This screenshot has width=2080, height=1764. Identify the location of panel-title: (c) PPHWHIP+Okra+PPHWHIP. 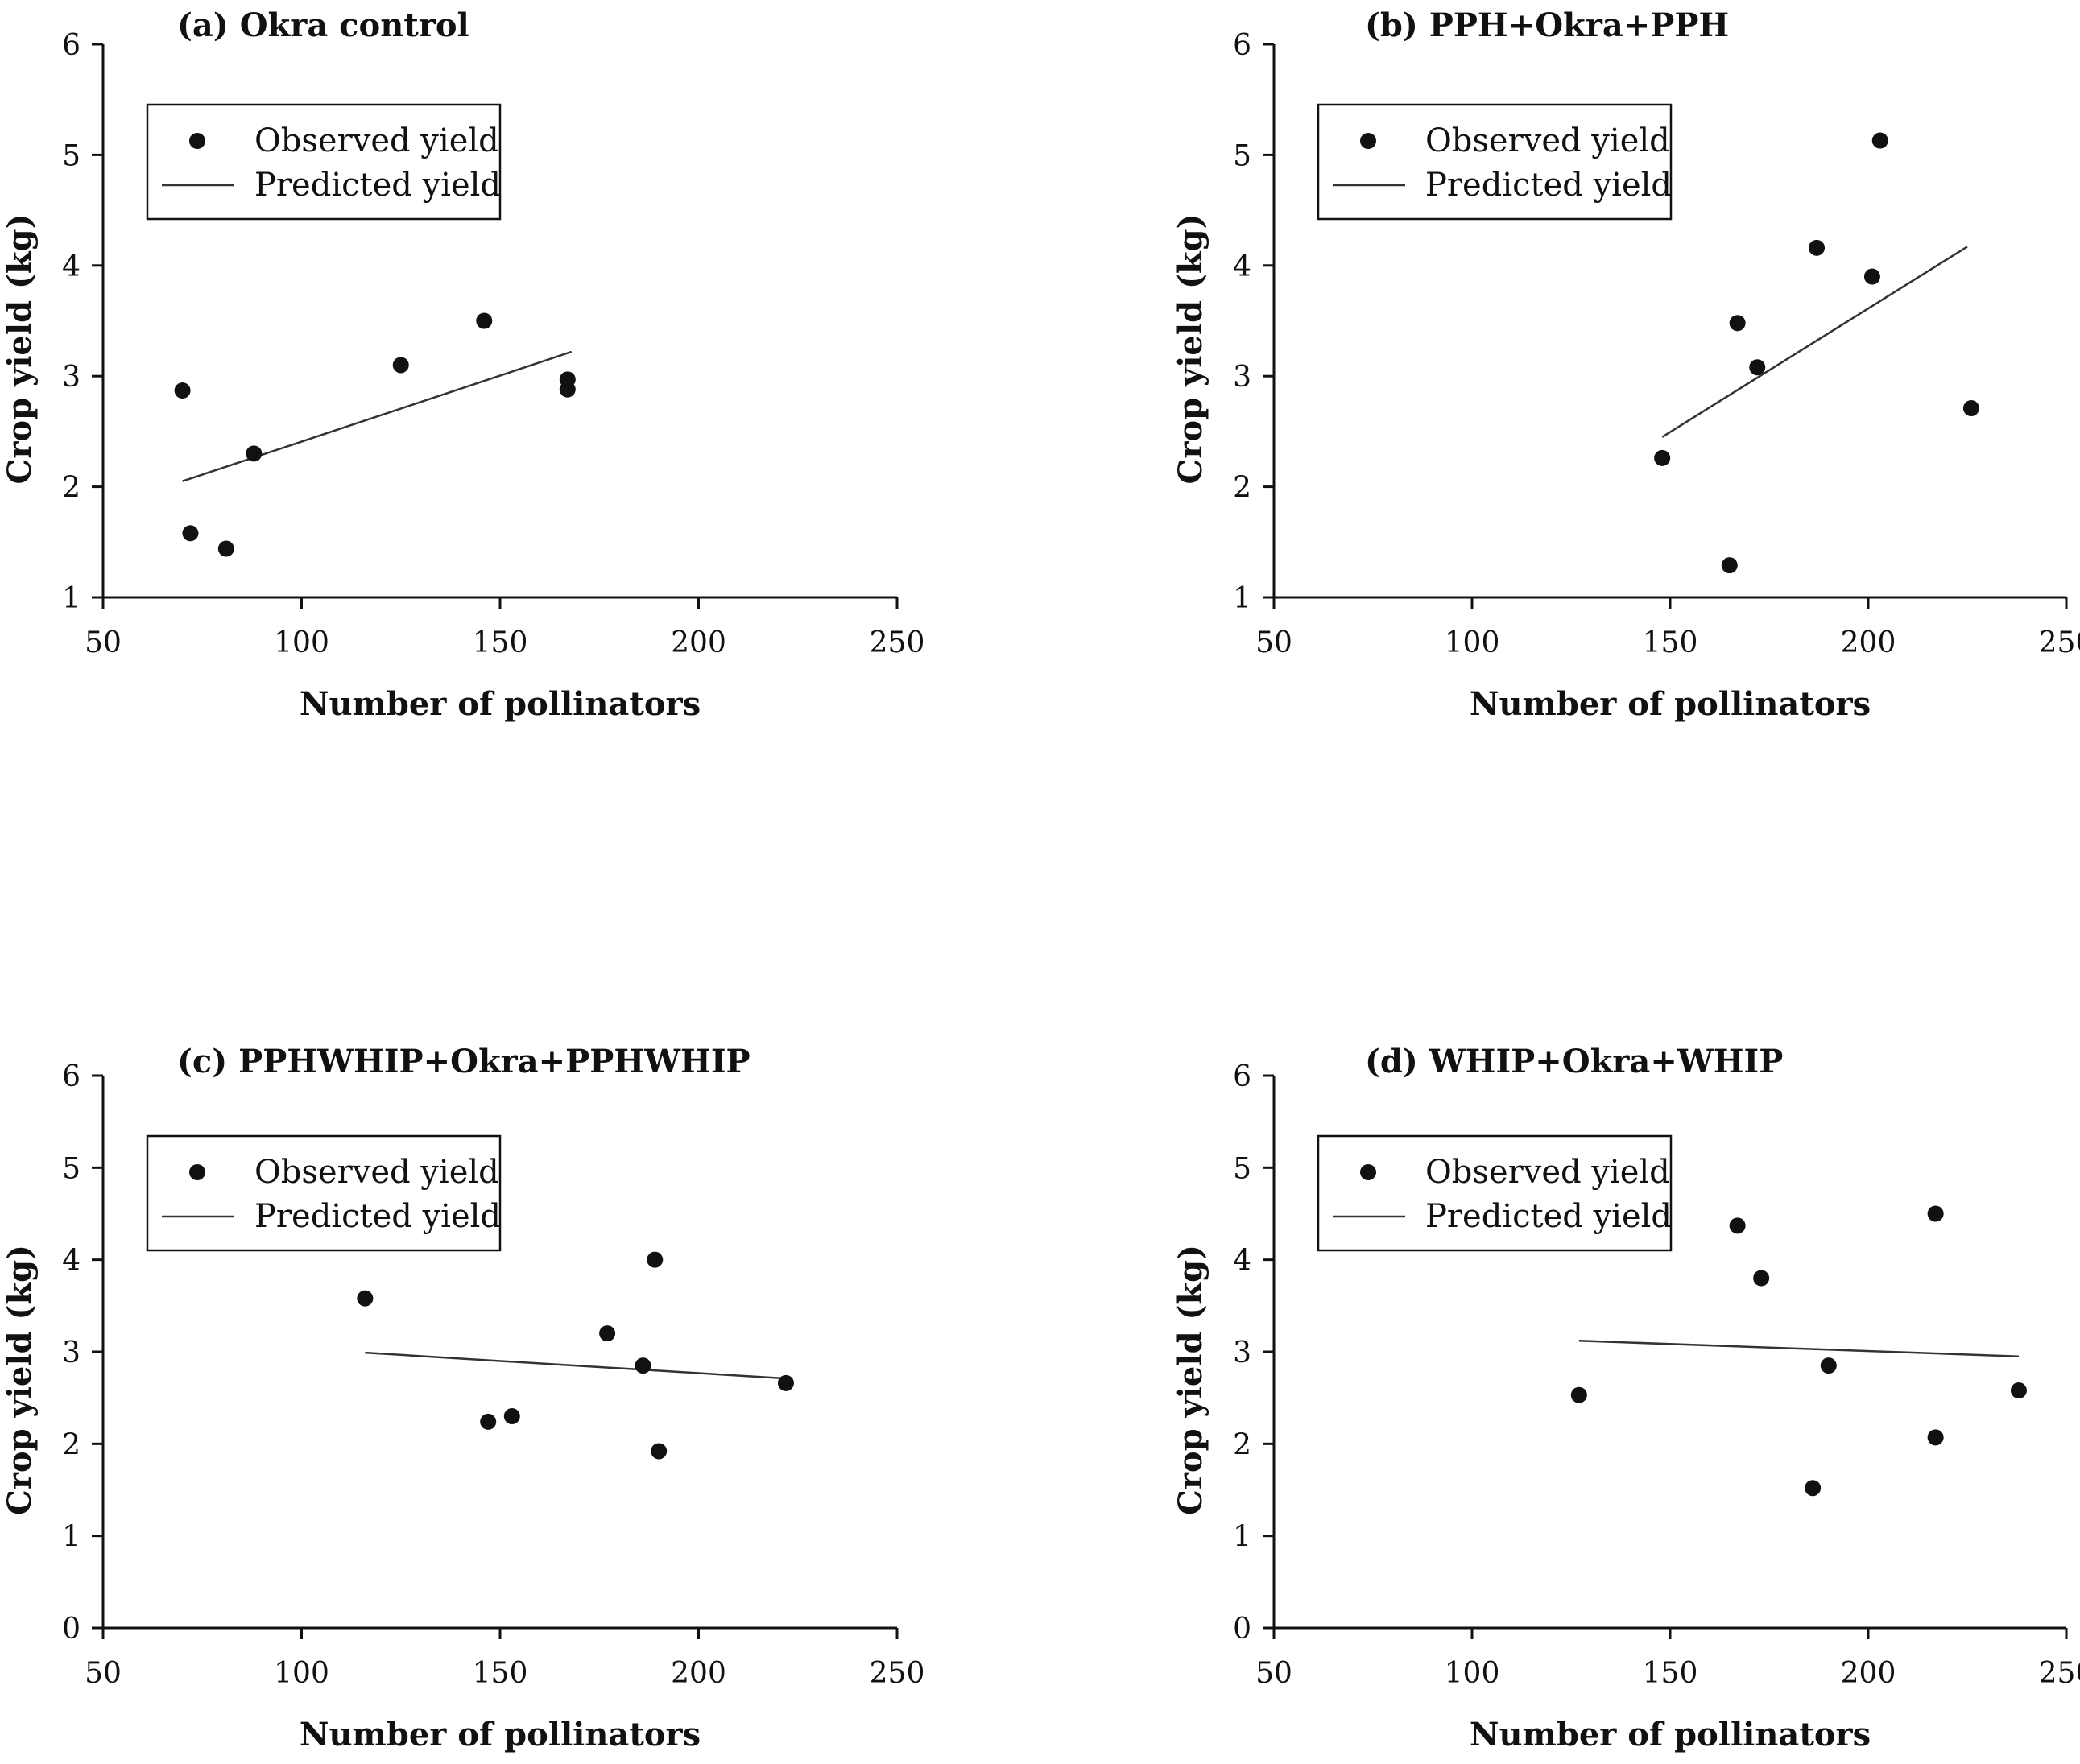
(464, 1061).